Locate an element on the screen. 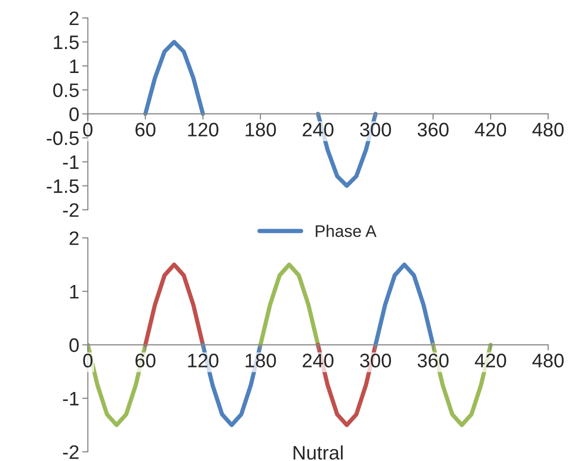 This screenshot has height=461, width=574. y-tick-label: 0.5 is located at coordinates (66, 90).